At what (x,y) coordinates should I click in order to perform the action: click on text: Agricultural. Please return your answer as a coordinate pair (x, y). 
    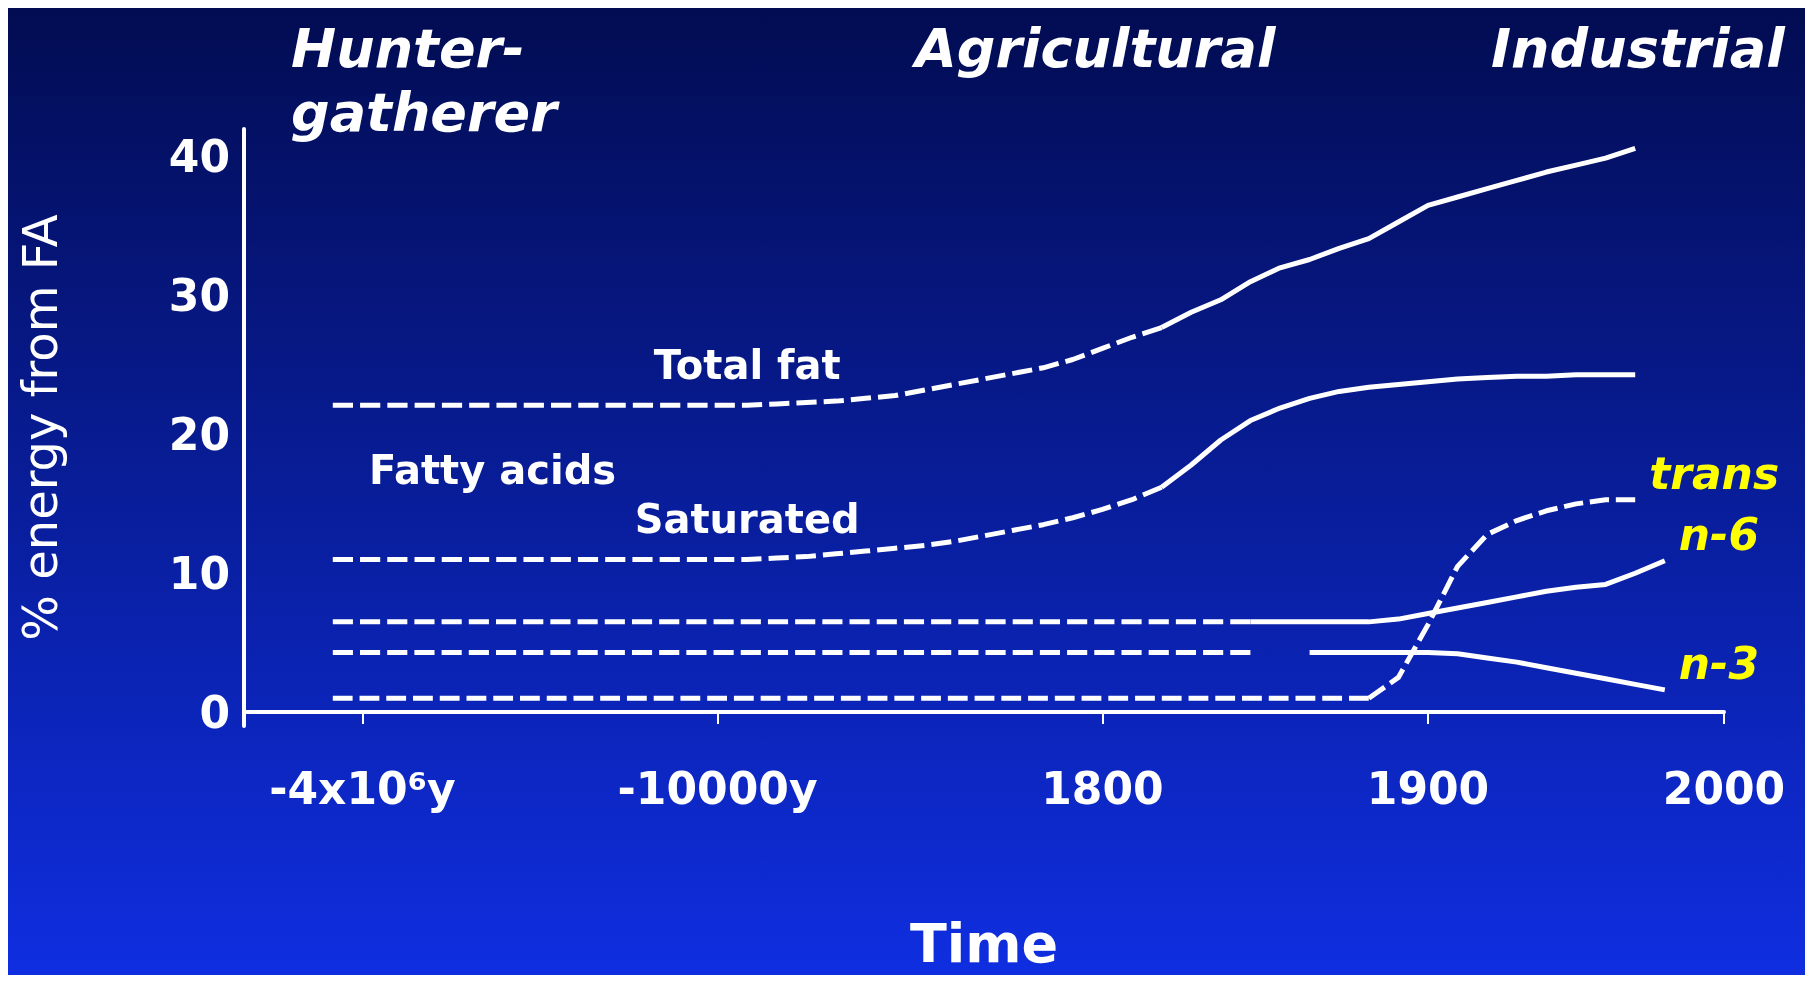
    Looking at the image, I should click on (1094, 48).